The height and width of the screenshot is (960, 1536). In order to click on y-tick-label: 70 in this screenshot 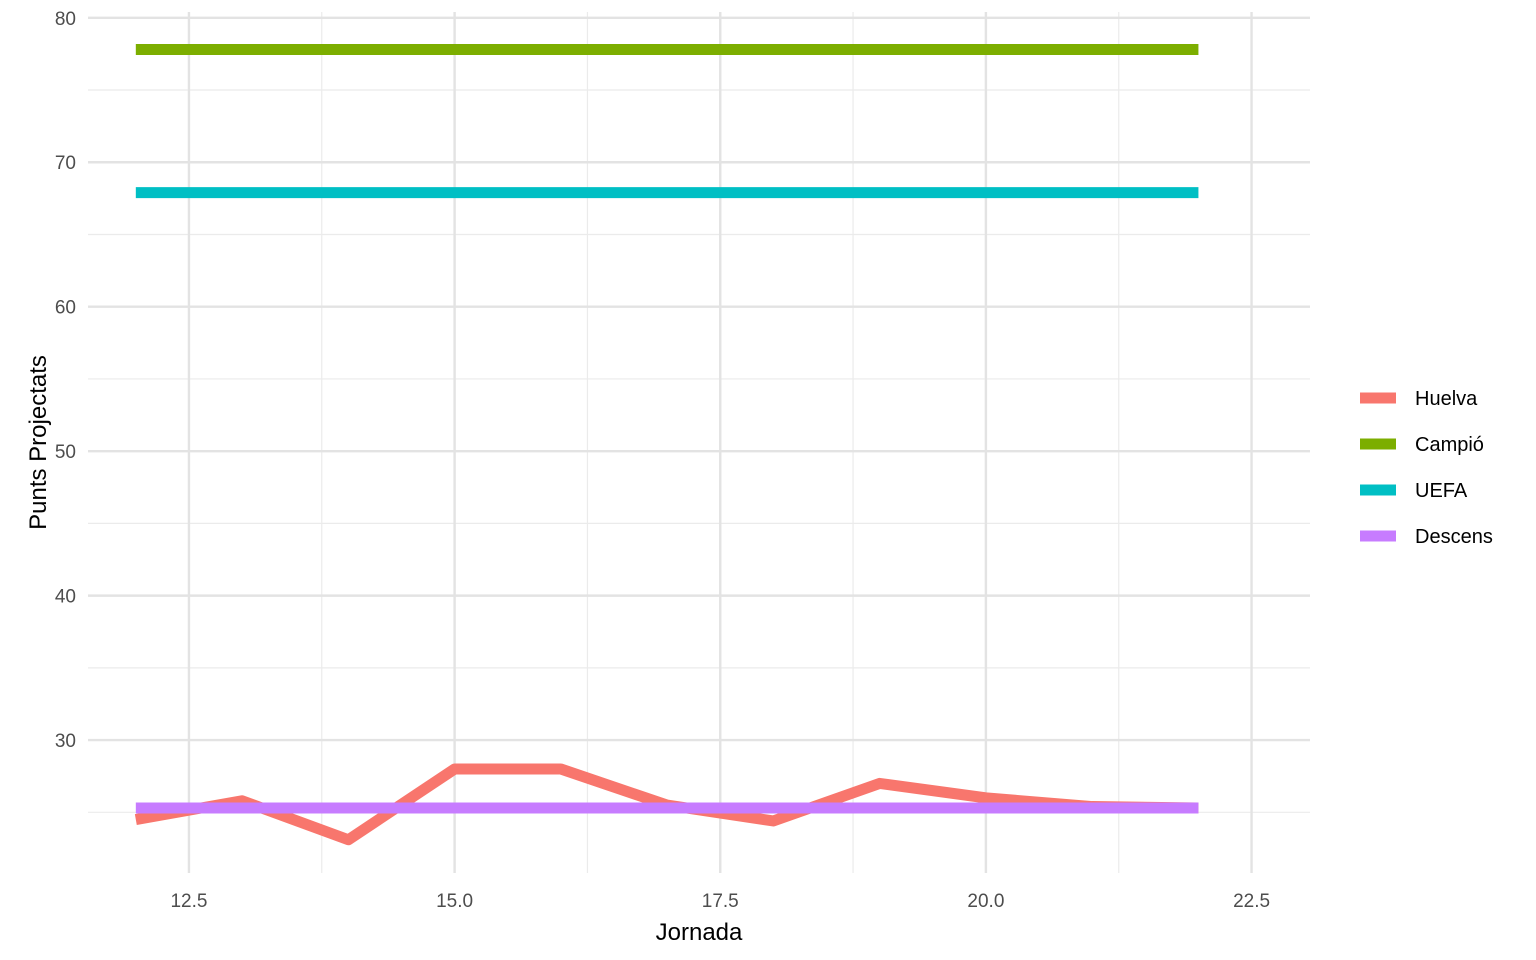, I will do `click(65, 163)`.